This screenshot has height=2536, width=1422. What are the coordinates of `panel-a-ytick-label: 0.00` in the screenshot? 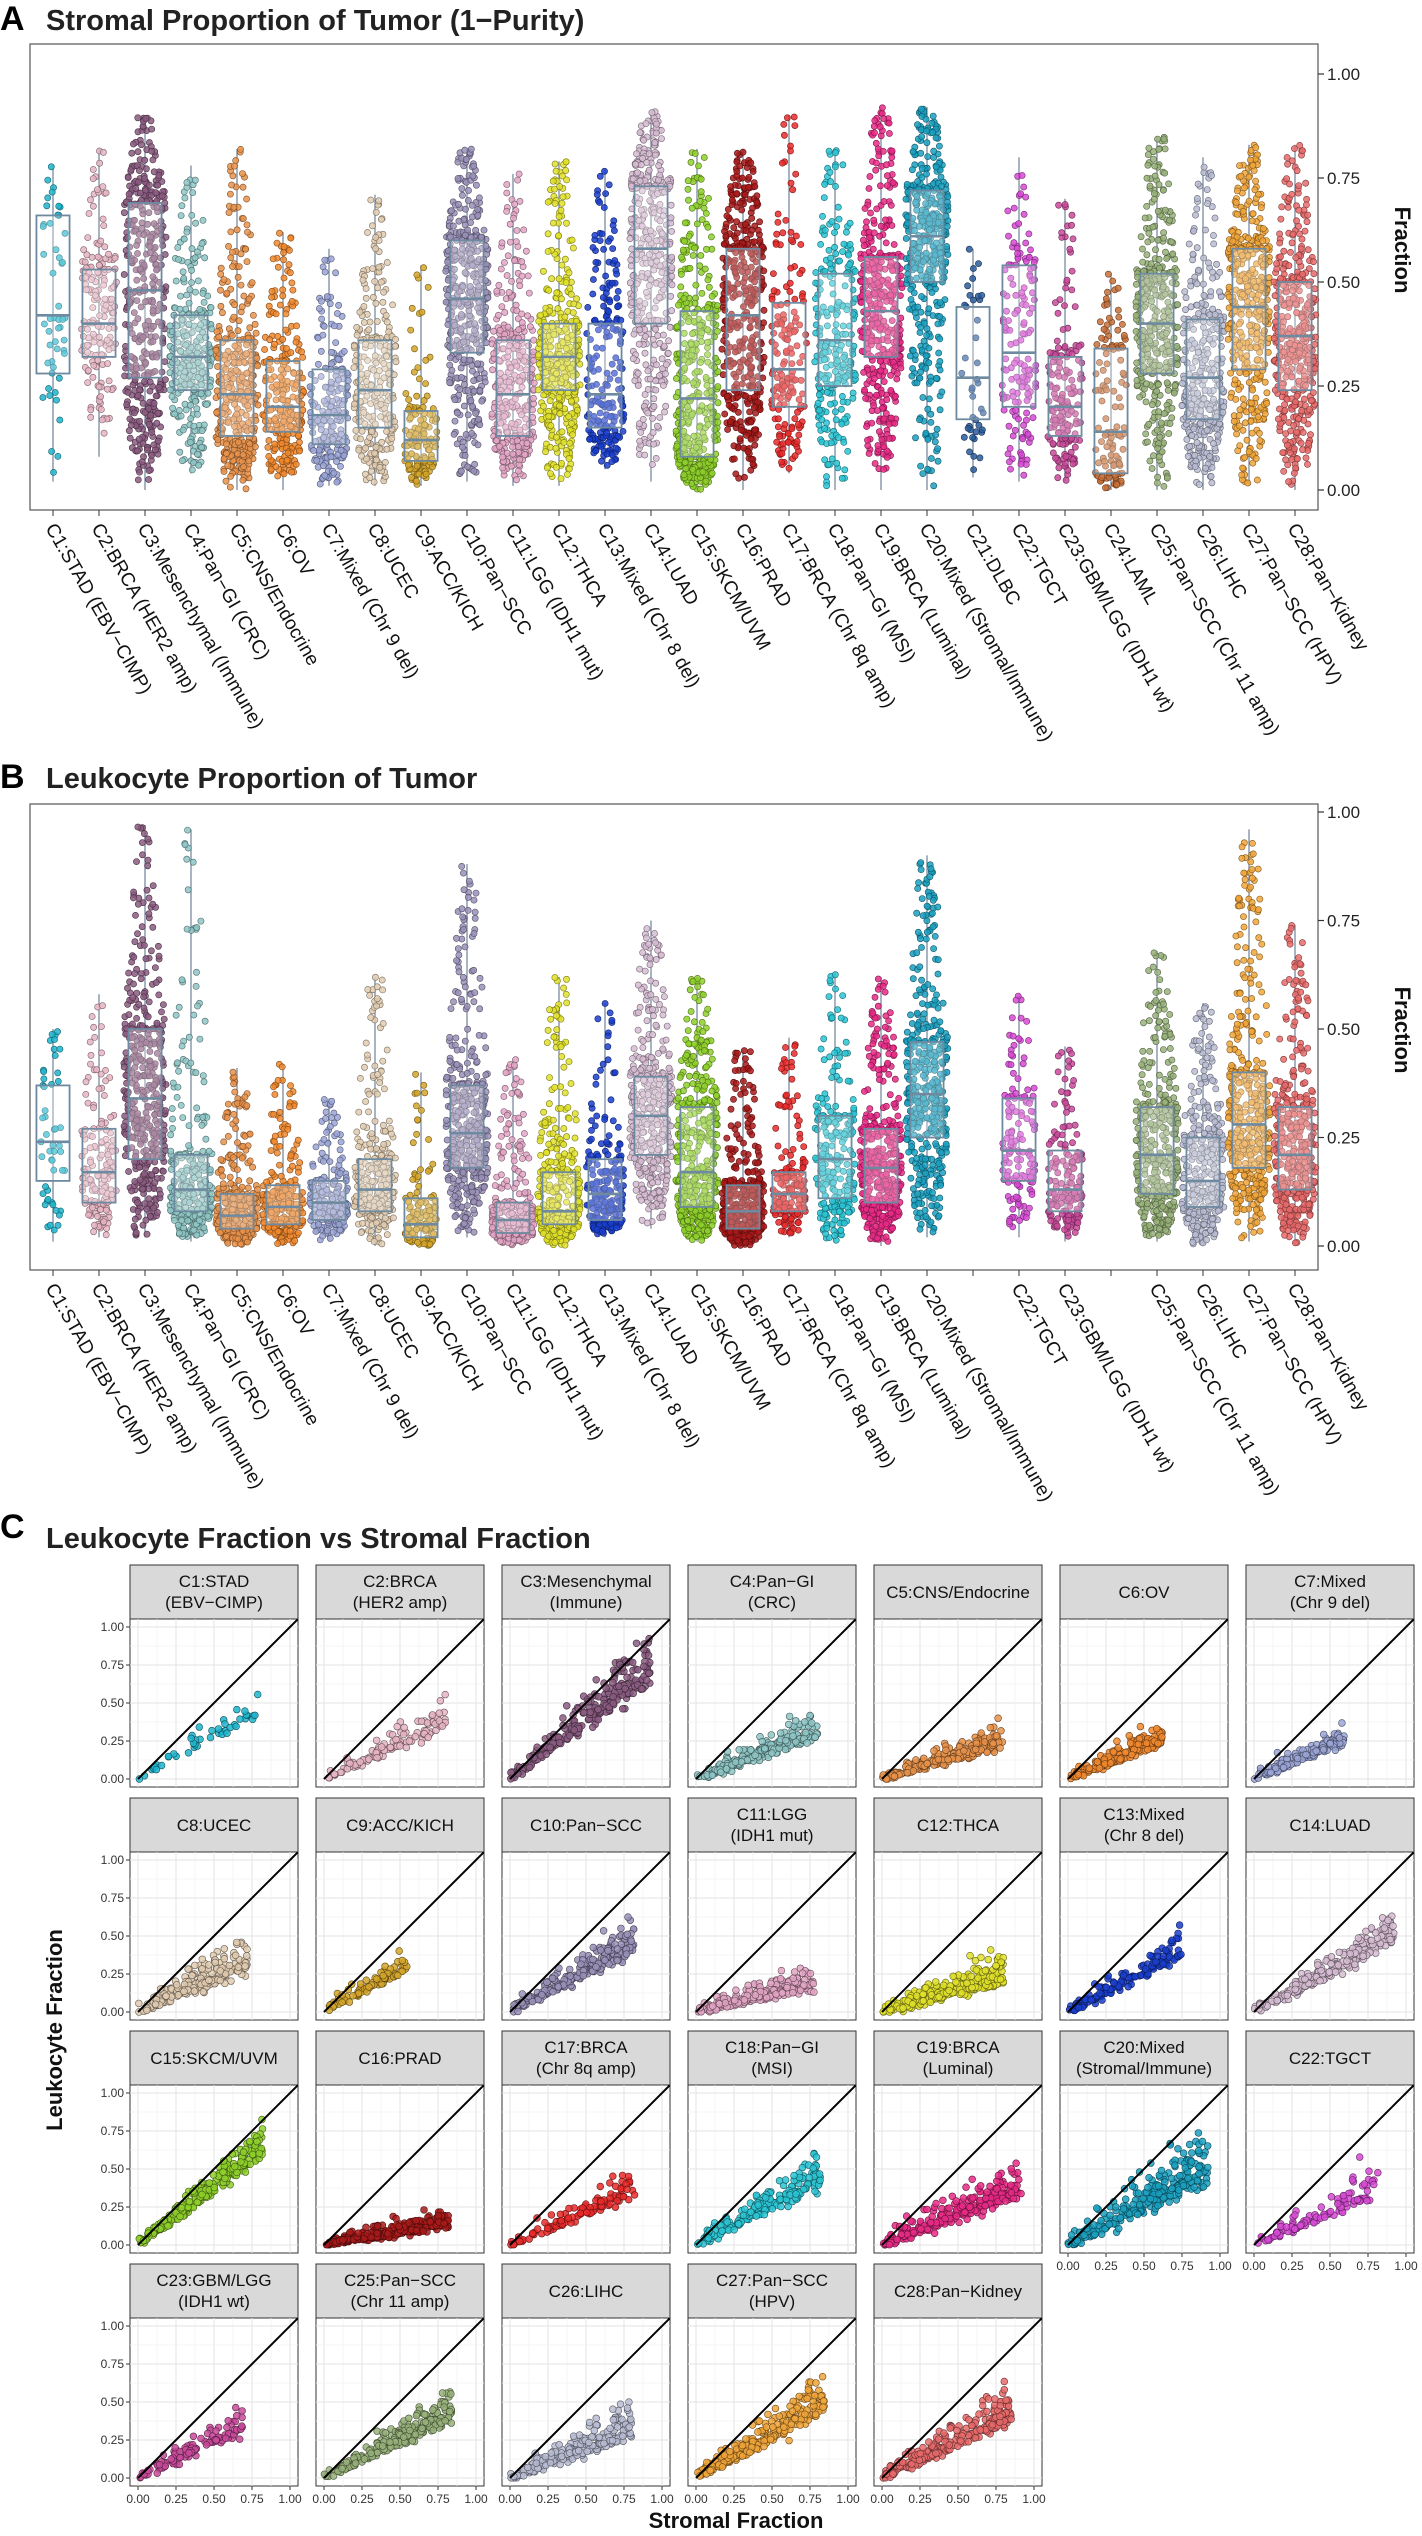 It's located at (1343, 490).